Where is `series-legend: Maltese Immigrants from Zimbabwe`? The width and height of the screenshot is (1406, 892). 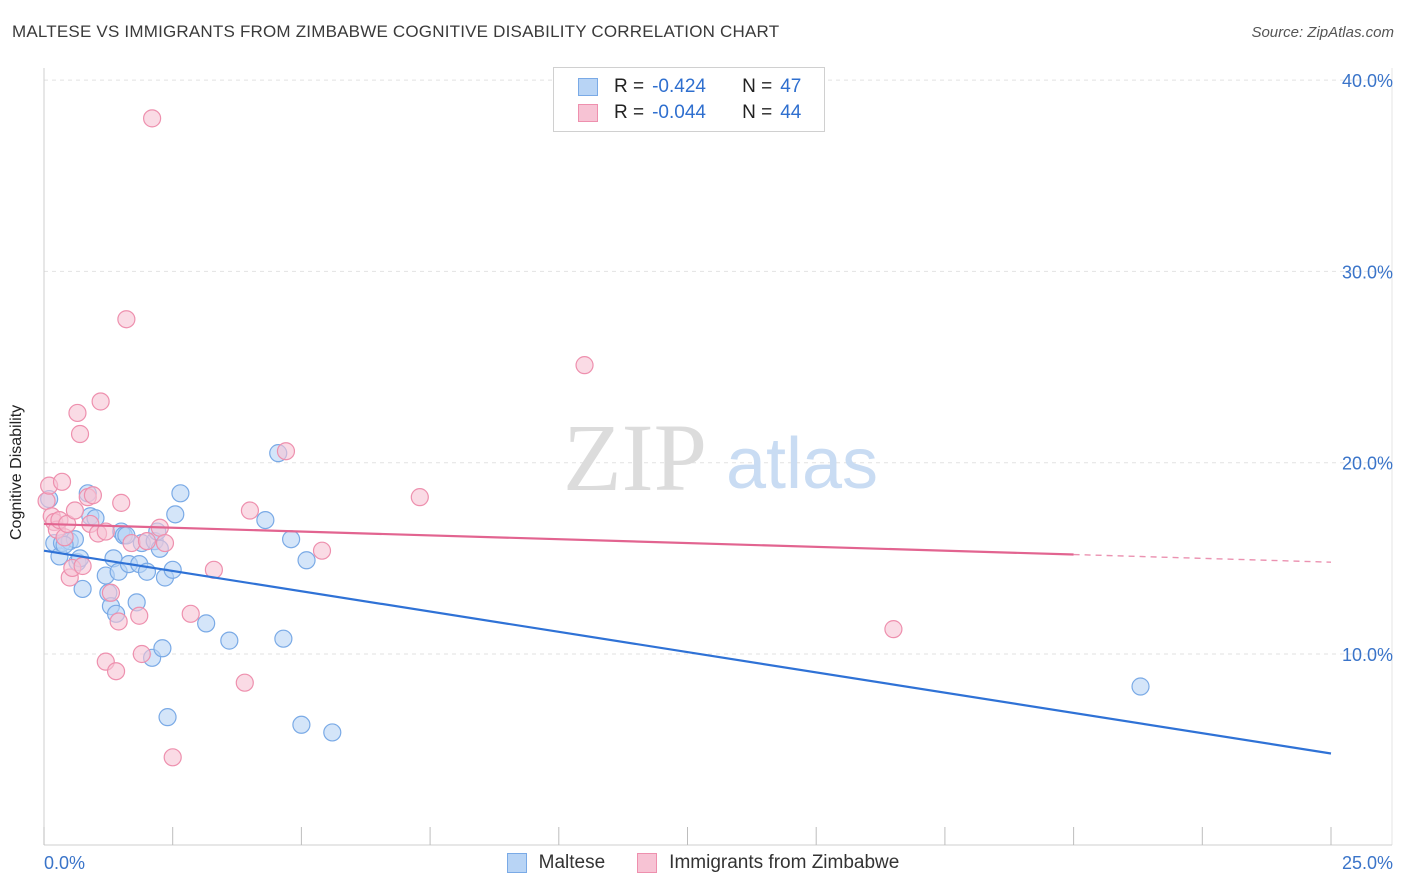
series-legend: Maltese Immigrants from Zimbabwe is located at coordinates (703, 863).